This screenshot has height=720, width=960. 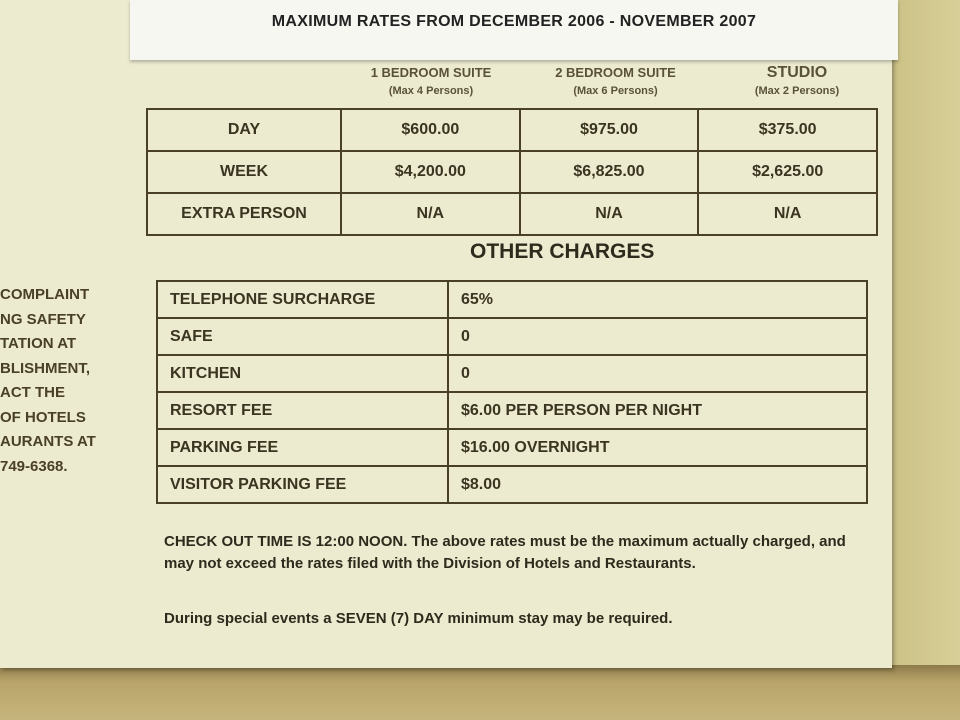 I want to click on side-line: BLISHMENT,, so click(x=45, y=368).